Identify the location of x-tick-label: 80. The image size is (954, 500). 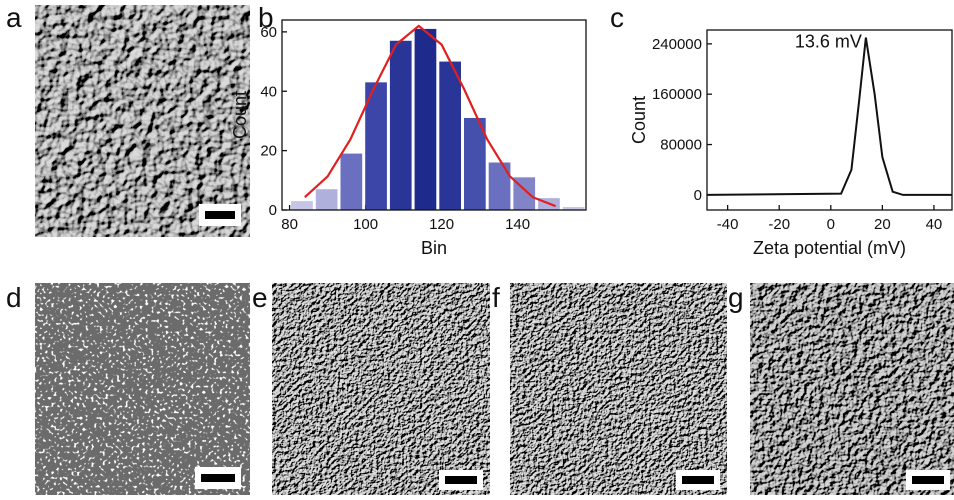
(289, 224).